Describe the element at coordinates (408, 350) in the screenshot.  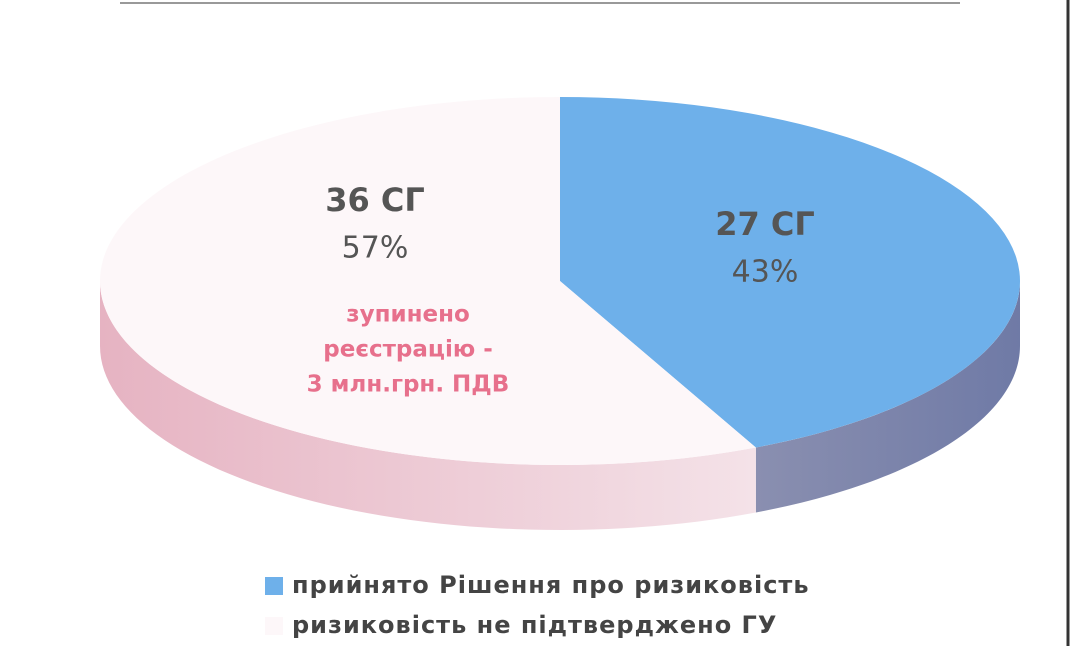
I see `annotation: реєстрацію -` at that location.